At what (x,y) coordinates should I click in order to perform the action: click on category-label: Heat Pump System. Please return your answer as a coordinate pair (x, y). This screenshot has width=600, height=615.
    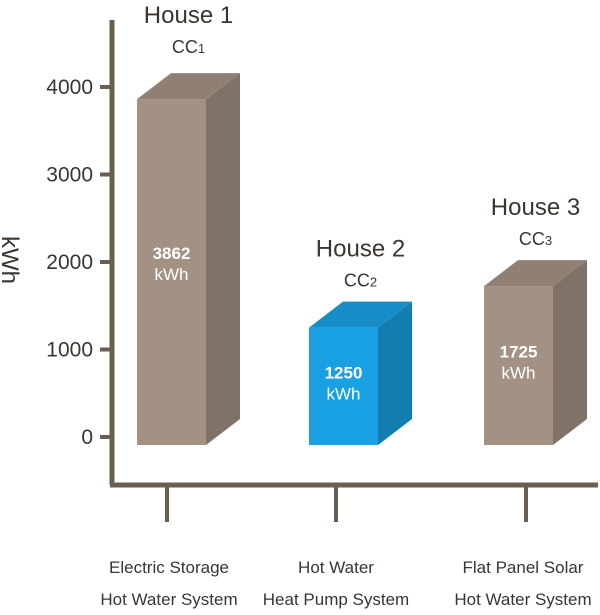
    Looking at the image, I should click on (336, 599).